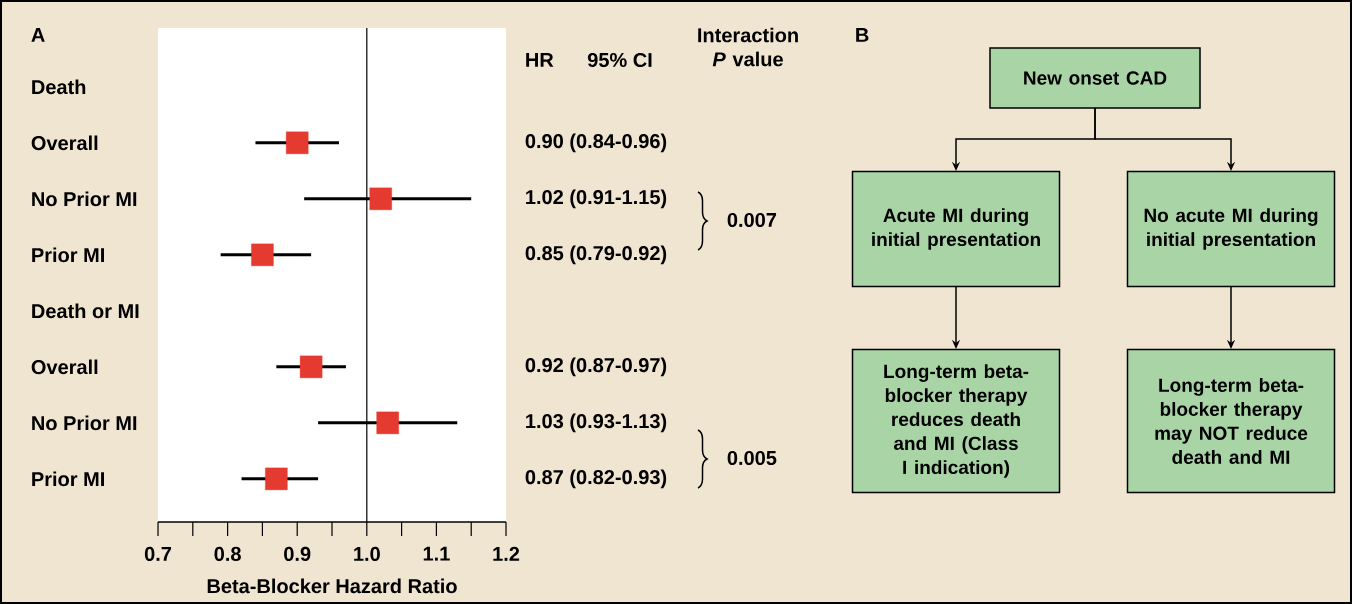 This screenshot has height=604, width=1352. Describe the element at coordinates (367, 554) in the screenshot. I see `x-tick-label: 1.0` at that location.